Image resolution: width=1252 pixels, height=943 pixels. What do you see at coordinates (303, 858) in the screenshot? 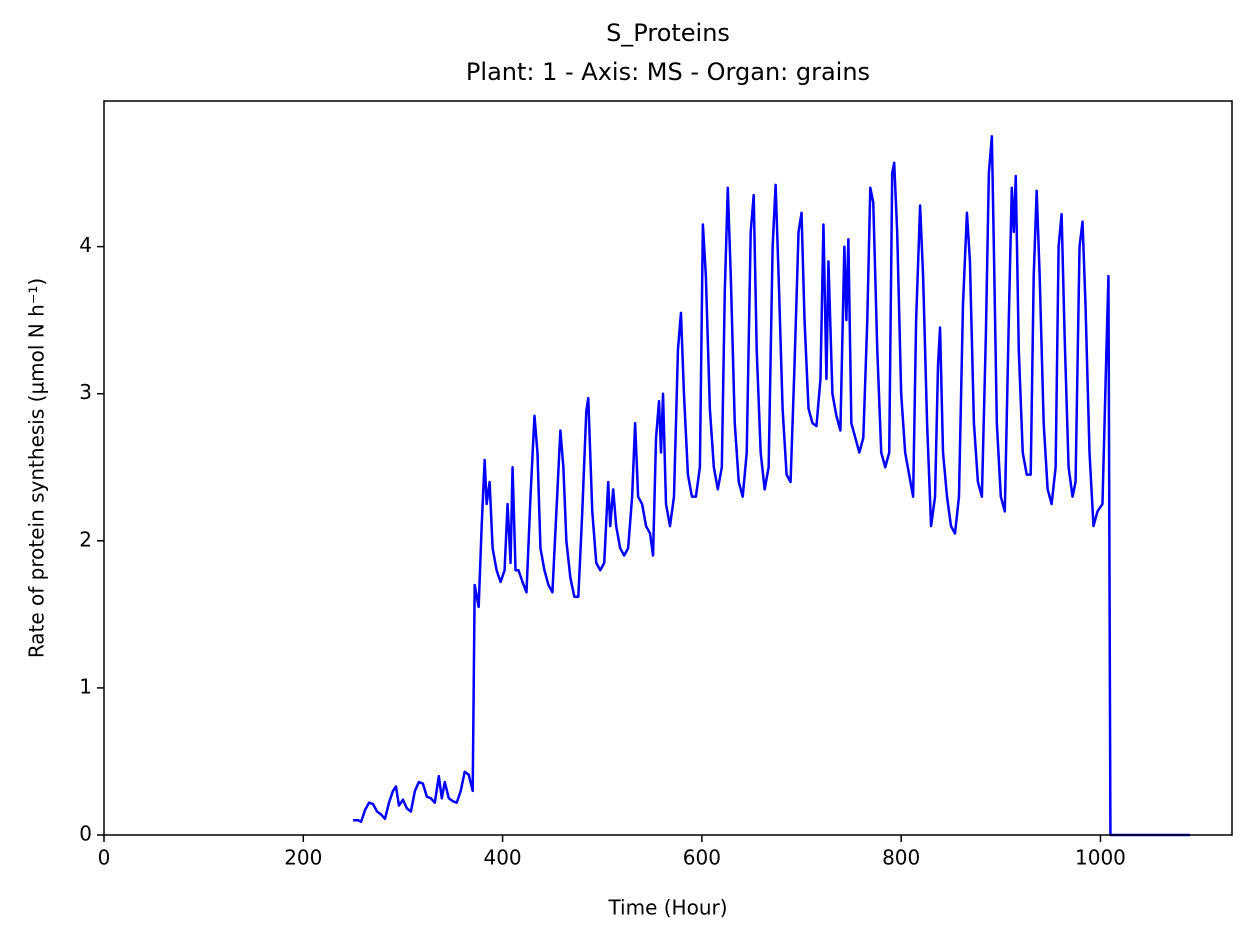
I see `x-tick-label: 200` at bounding box center [303, 858].